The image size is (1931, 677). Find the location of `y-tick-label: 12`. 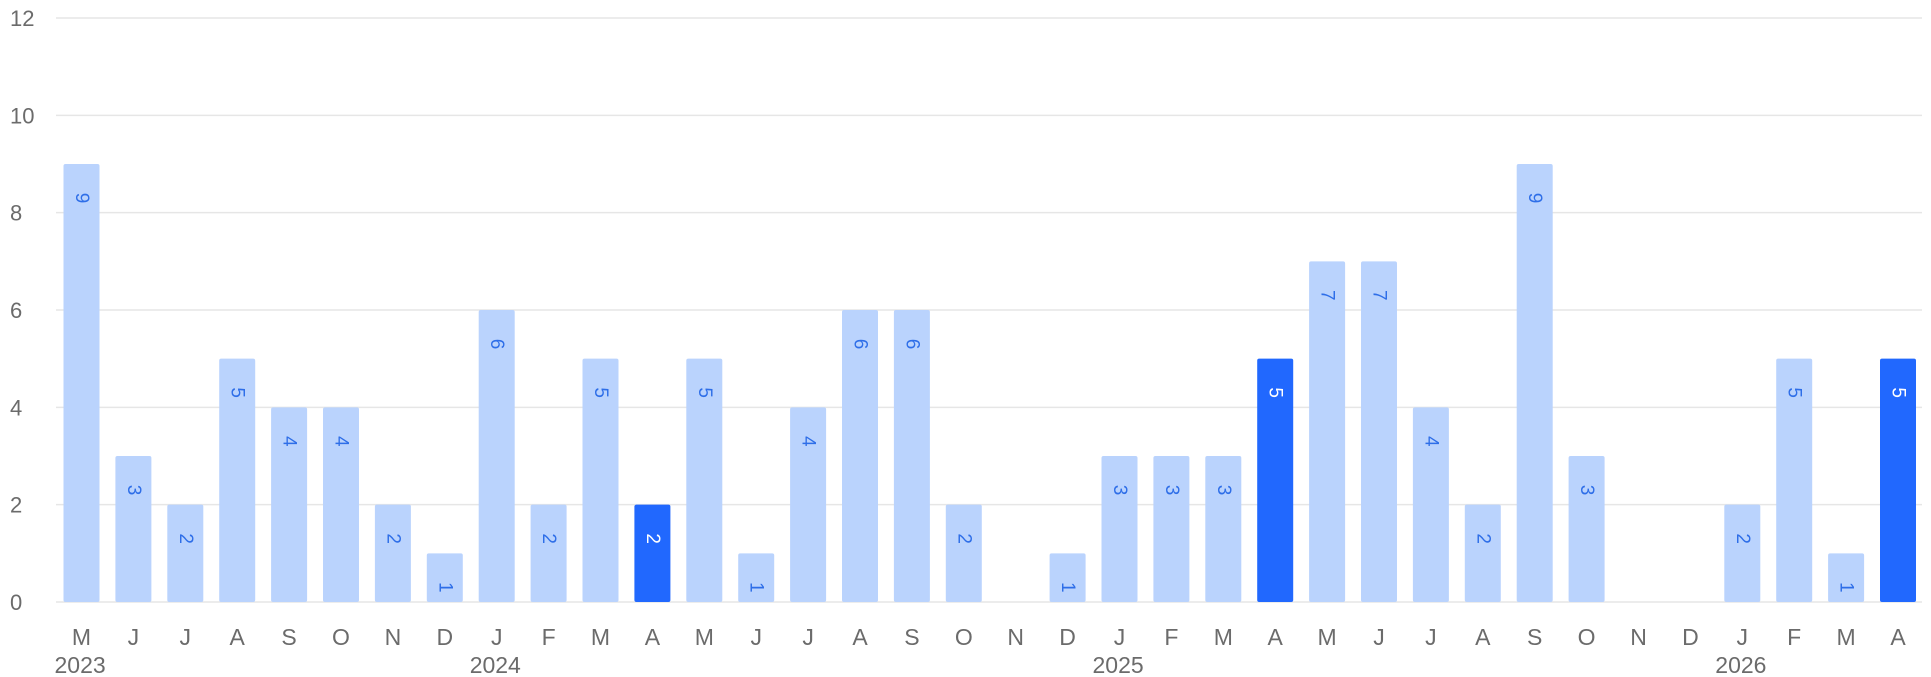

y-tick-label: 12 is located at coordinates (22, 18).